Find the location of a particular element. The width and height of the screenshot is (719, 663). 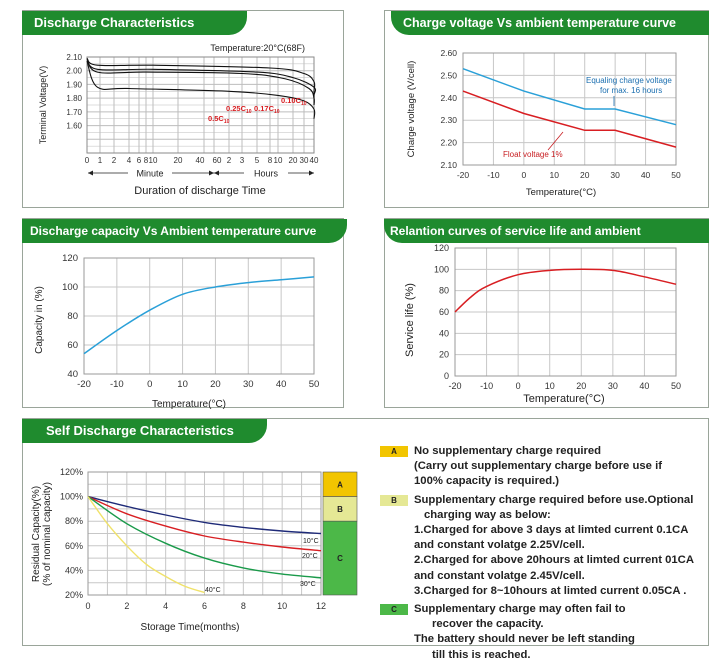

capacity-y-tick-label: 40 is located at coordinates (72, 374).